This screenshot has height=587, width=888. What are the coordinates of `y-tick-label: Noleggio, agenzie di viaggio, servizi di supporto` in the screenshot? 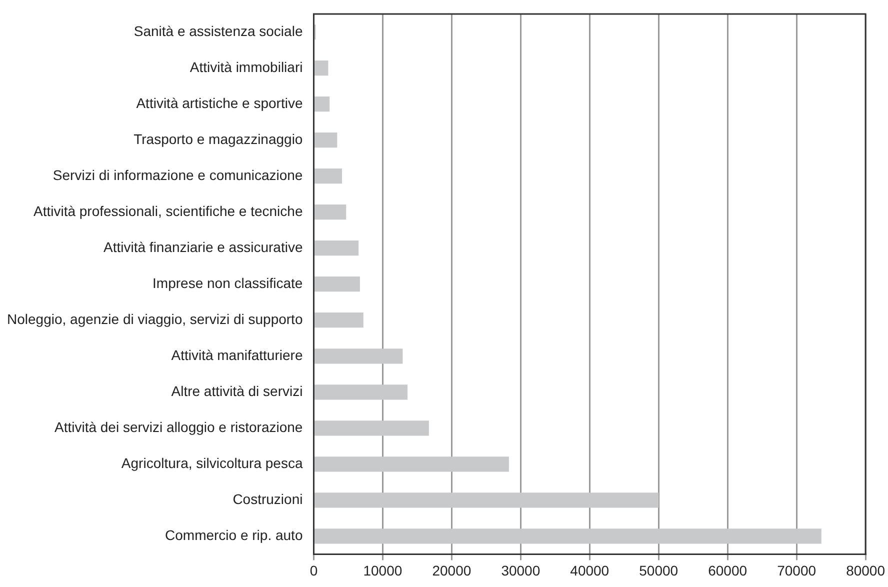 It's located at (154, 318).